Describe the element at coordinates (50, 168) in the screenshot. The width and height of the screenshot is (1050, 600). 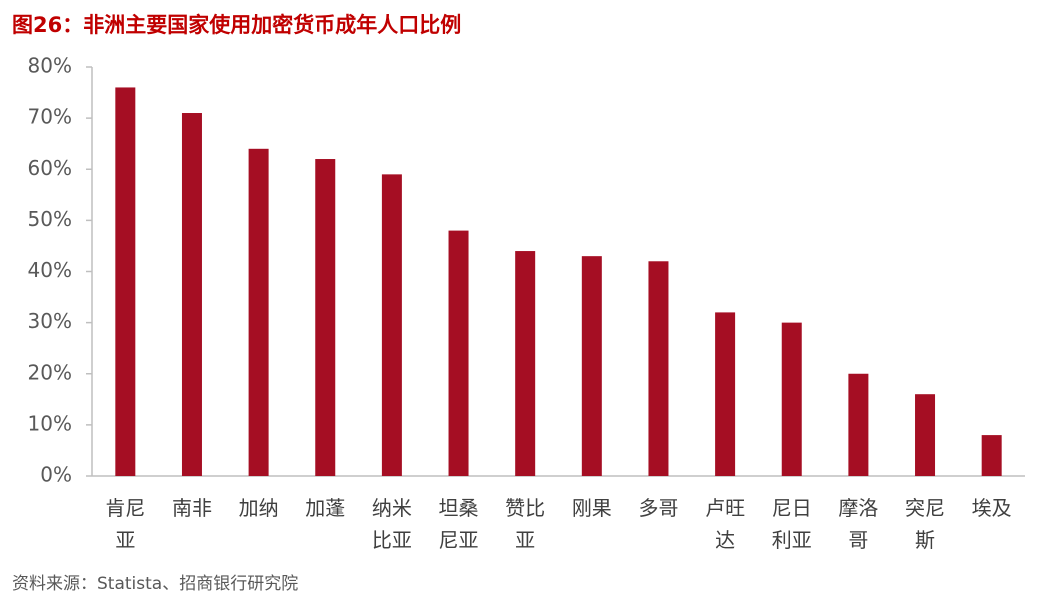
I see `y-tick-label: 60%` at that location.